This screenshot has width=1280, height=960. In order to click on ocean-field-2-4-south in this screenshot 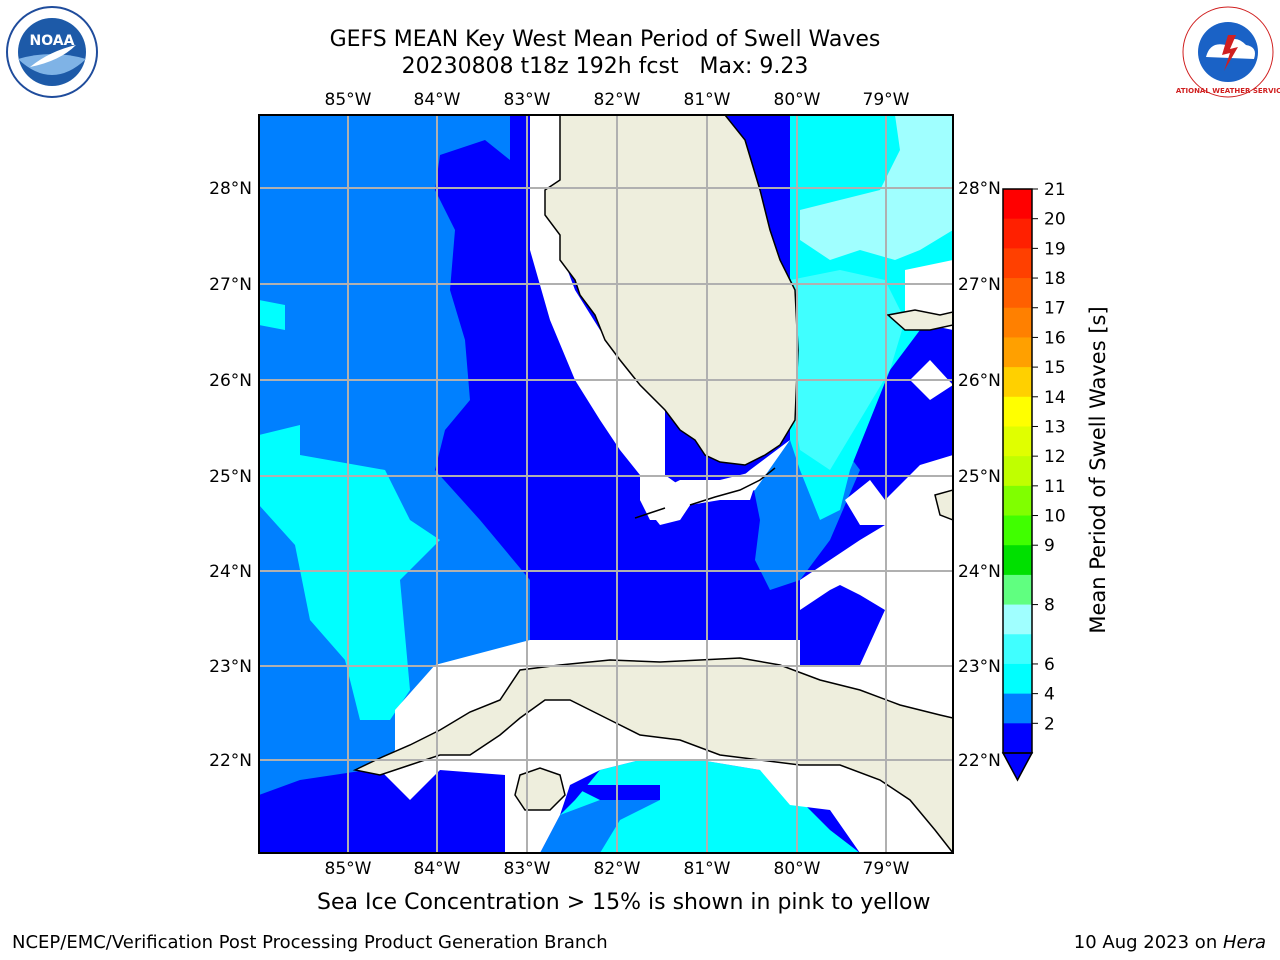, I will do `click(615, 792)`.